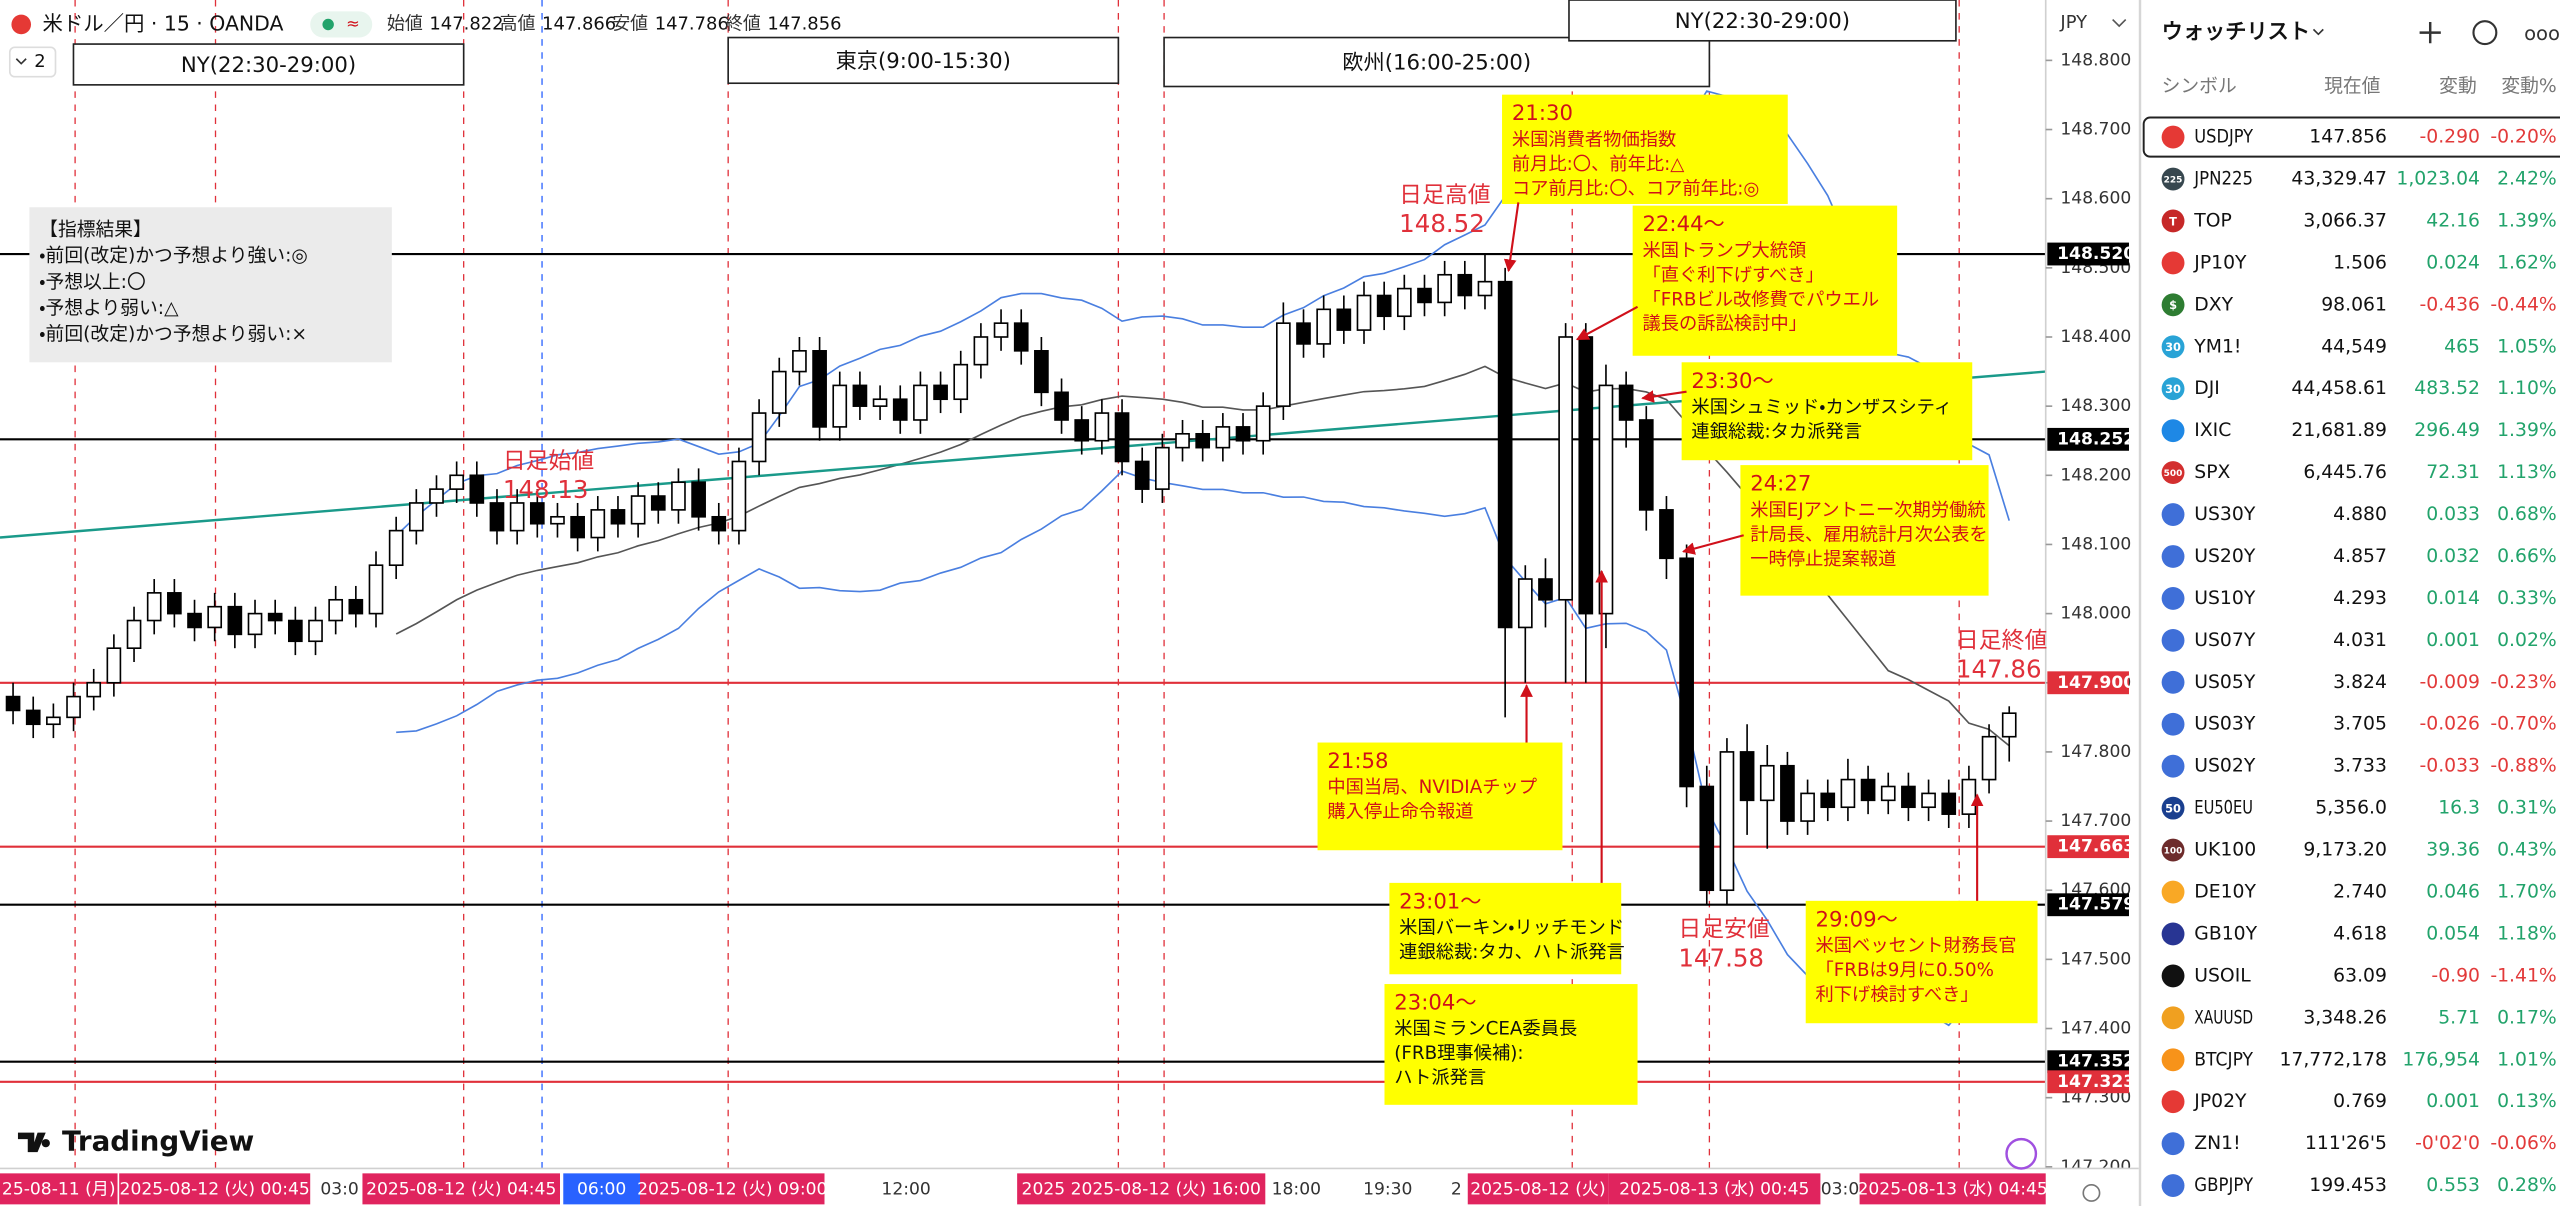  What do you see at coordinates (2225, 682) in the screenshot?
I see `symbol: US05Y` at bounding box center [2225, 682].